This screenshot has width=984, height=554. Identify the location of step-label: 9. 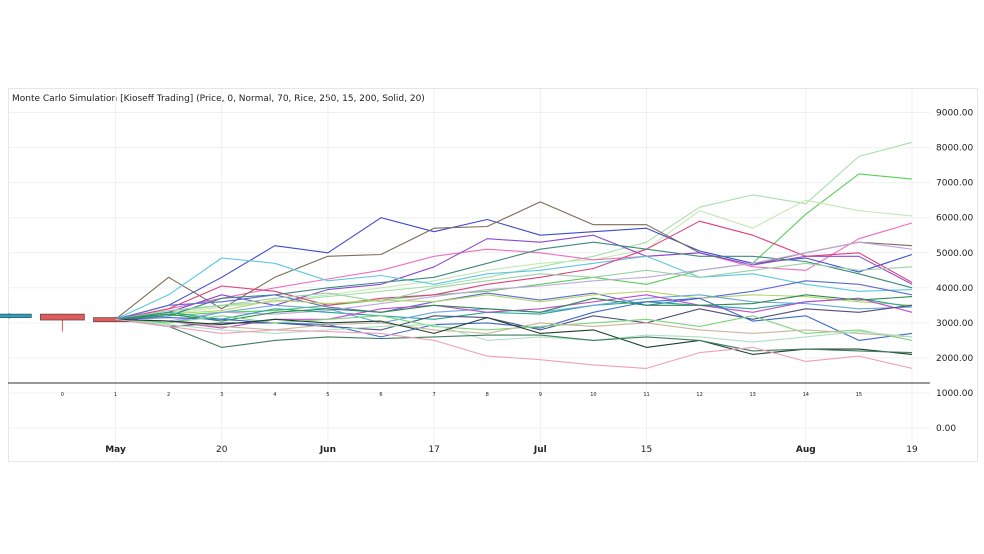
(540, 395).